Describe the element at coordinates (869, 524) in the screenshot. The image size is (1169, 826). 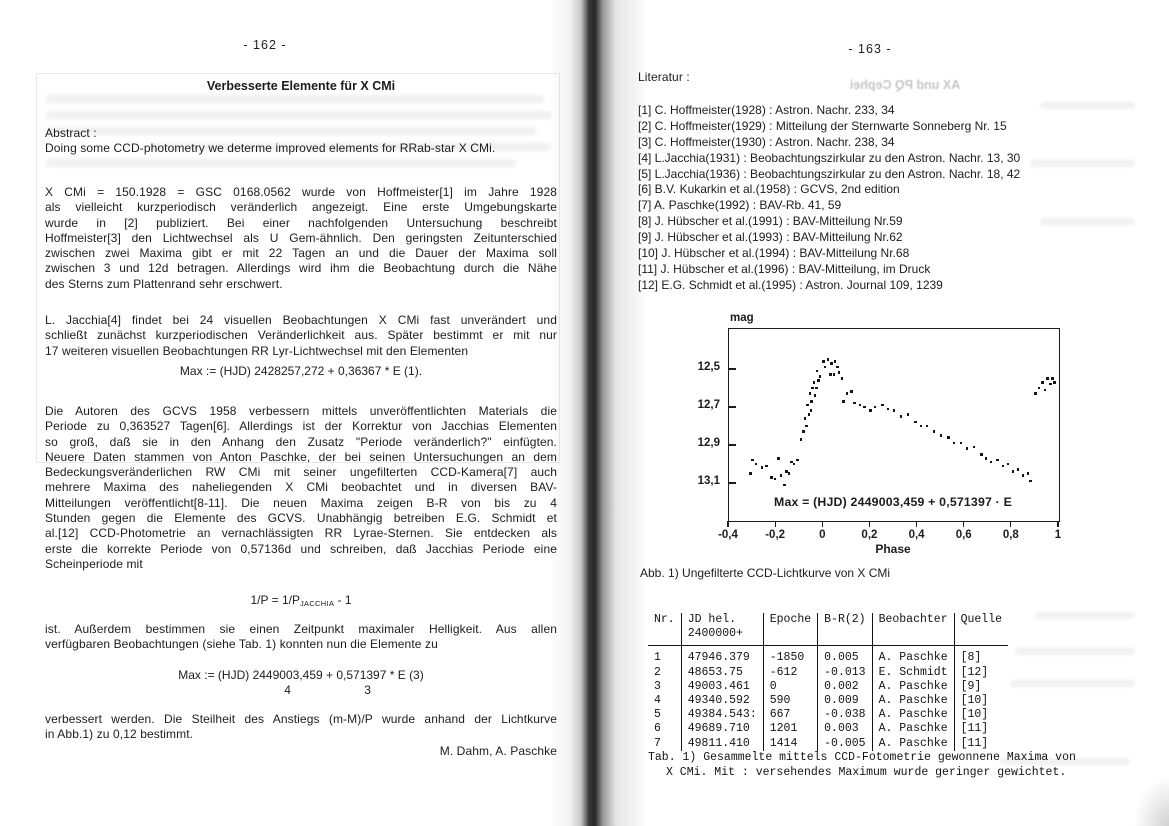
I see `x-tick-mark` at that location.